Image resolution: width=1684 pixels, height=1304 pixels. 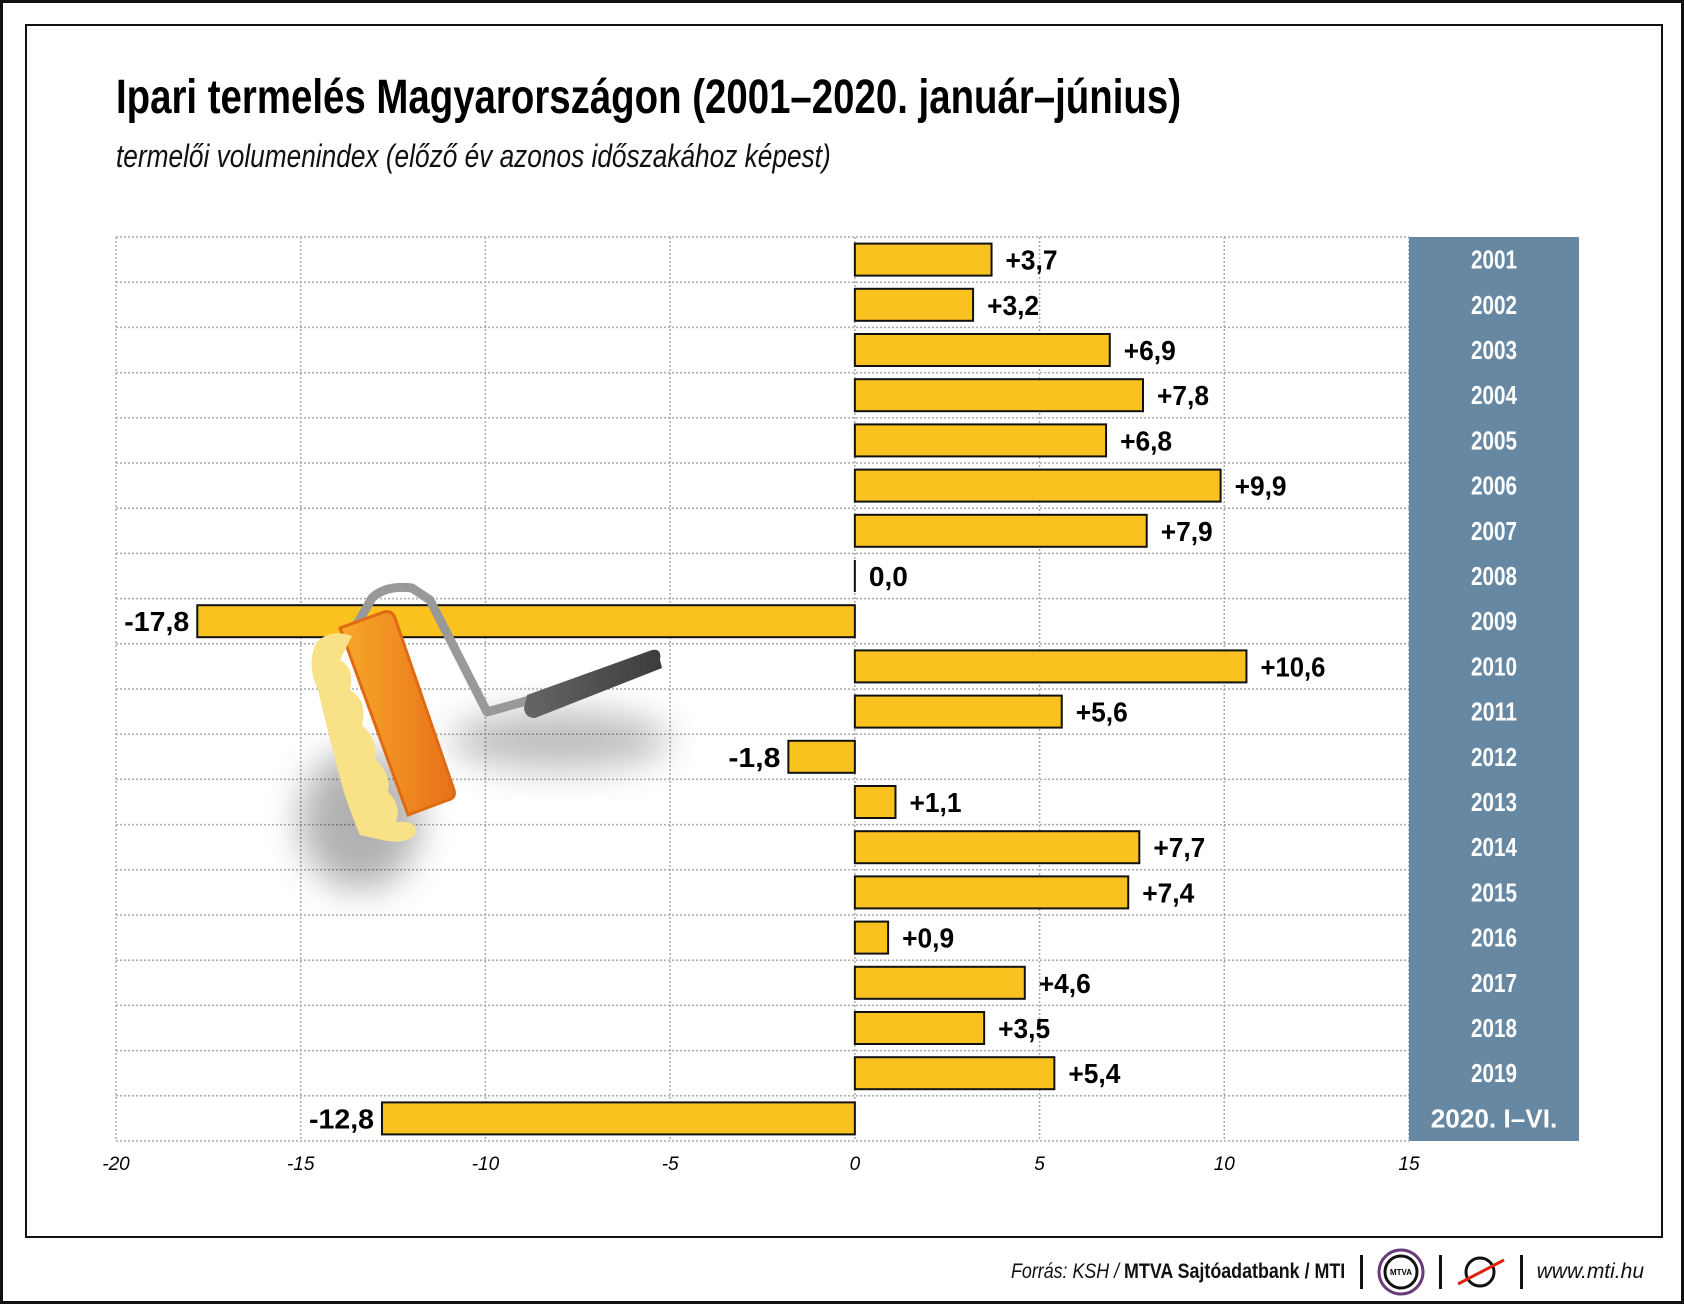 I want to click on x-tick-label: -5, so click(x=670, y=1164).